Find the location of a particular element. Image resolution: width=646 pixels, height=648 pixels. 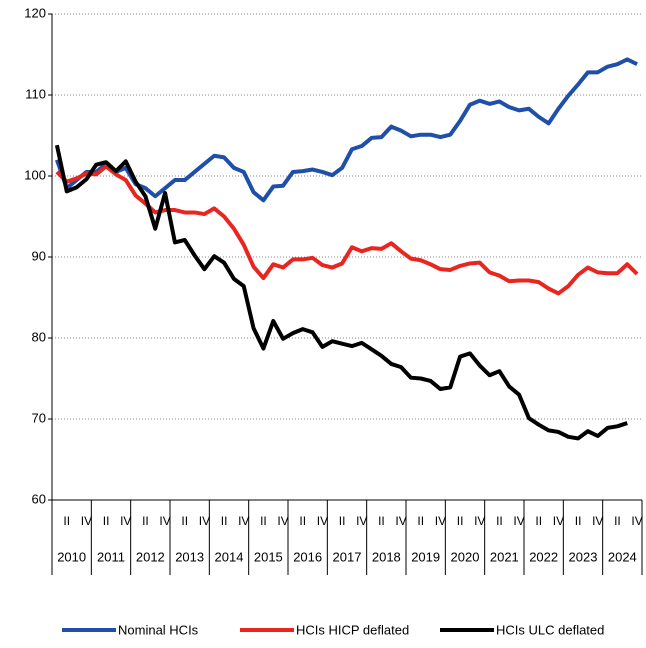

year-label: 2020 is located at coordinates (465, 556).